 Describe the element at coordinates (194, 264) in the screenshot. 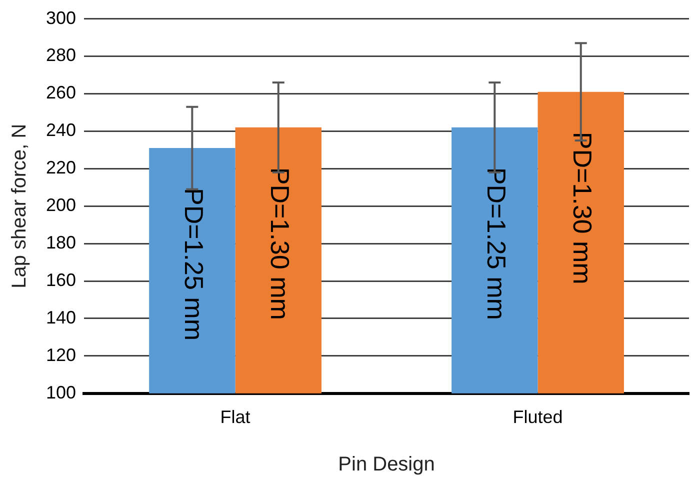

I see `series-label: PD=1.25 mm` at that location.